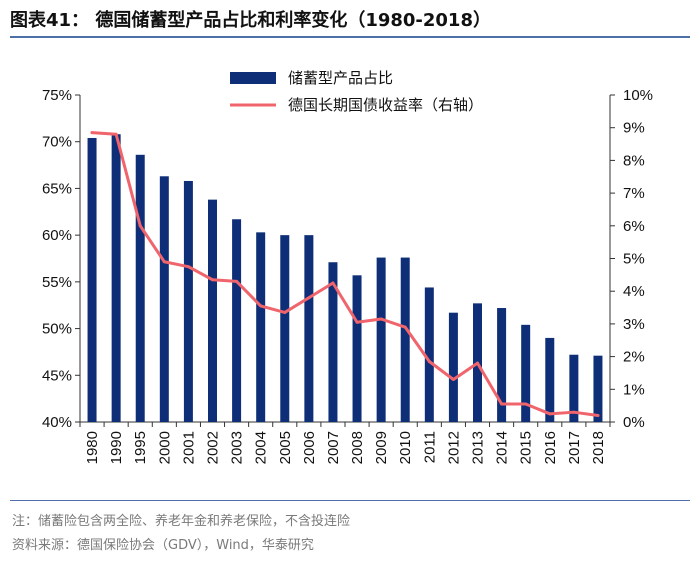 This screenshot has width=700, height=562. I want to click on right-tick-label: 0%, so click(634, 422).